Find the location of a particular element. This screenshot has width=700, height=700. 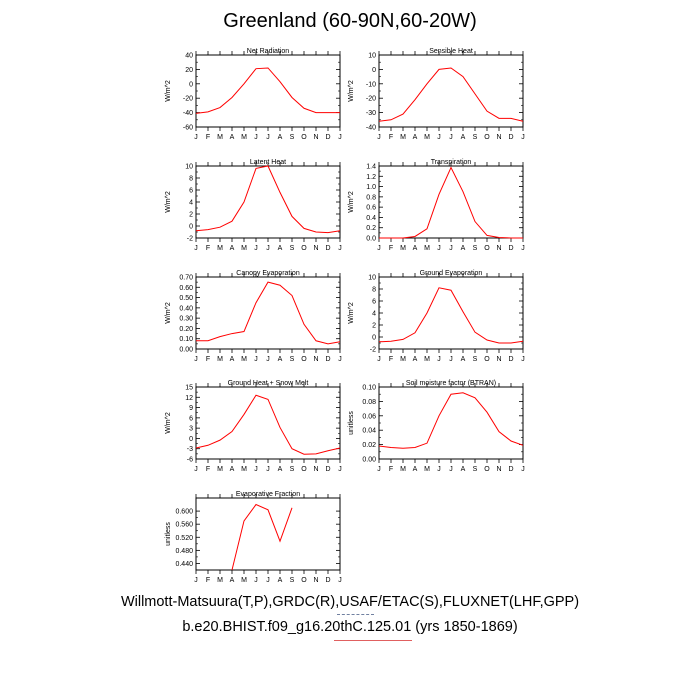

page-title: Greenland (60-90N,60-20W) is located at coordinates (350, 21).